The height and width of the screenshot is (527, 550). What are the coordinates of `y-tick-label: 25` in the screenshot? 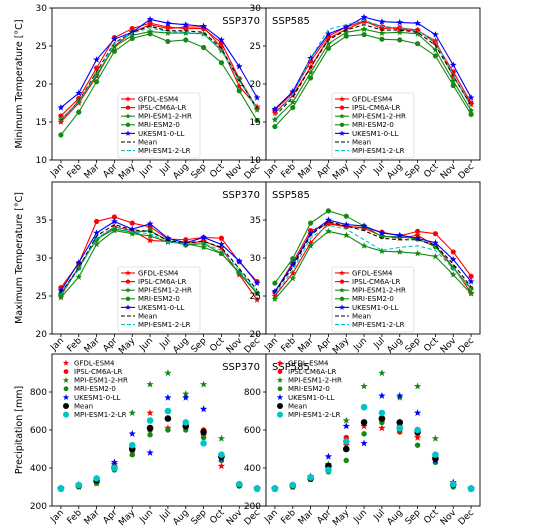 It's located at (255, 47).